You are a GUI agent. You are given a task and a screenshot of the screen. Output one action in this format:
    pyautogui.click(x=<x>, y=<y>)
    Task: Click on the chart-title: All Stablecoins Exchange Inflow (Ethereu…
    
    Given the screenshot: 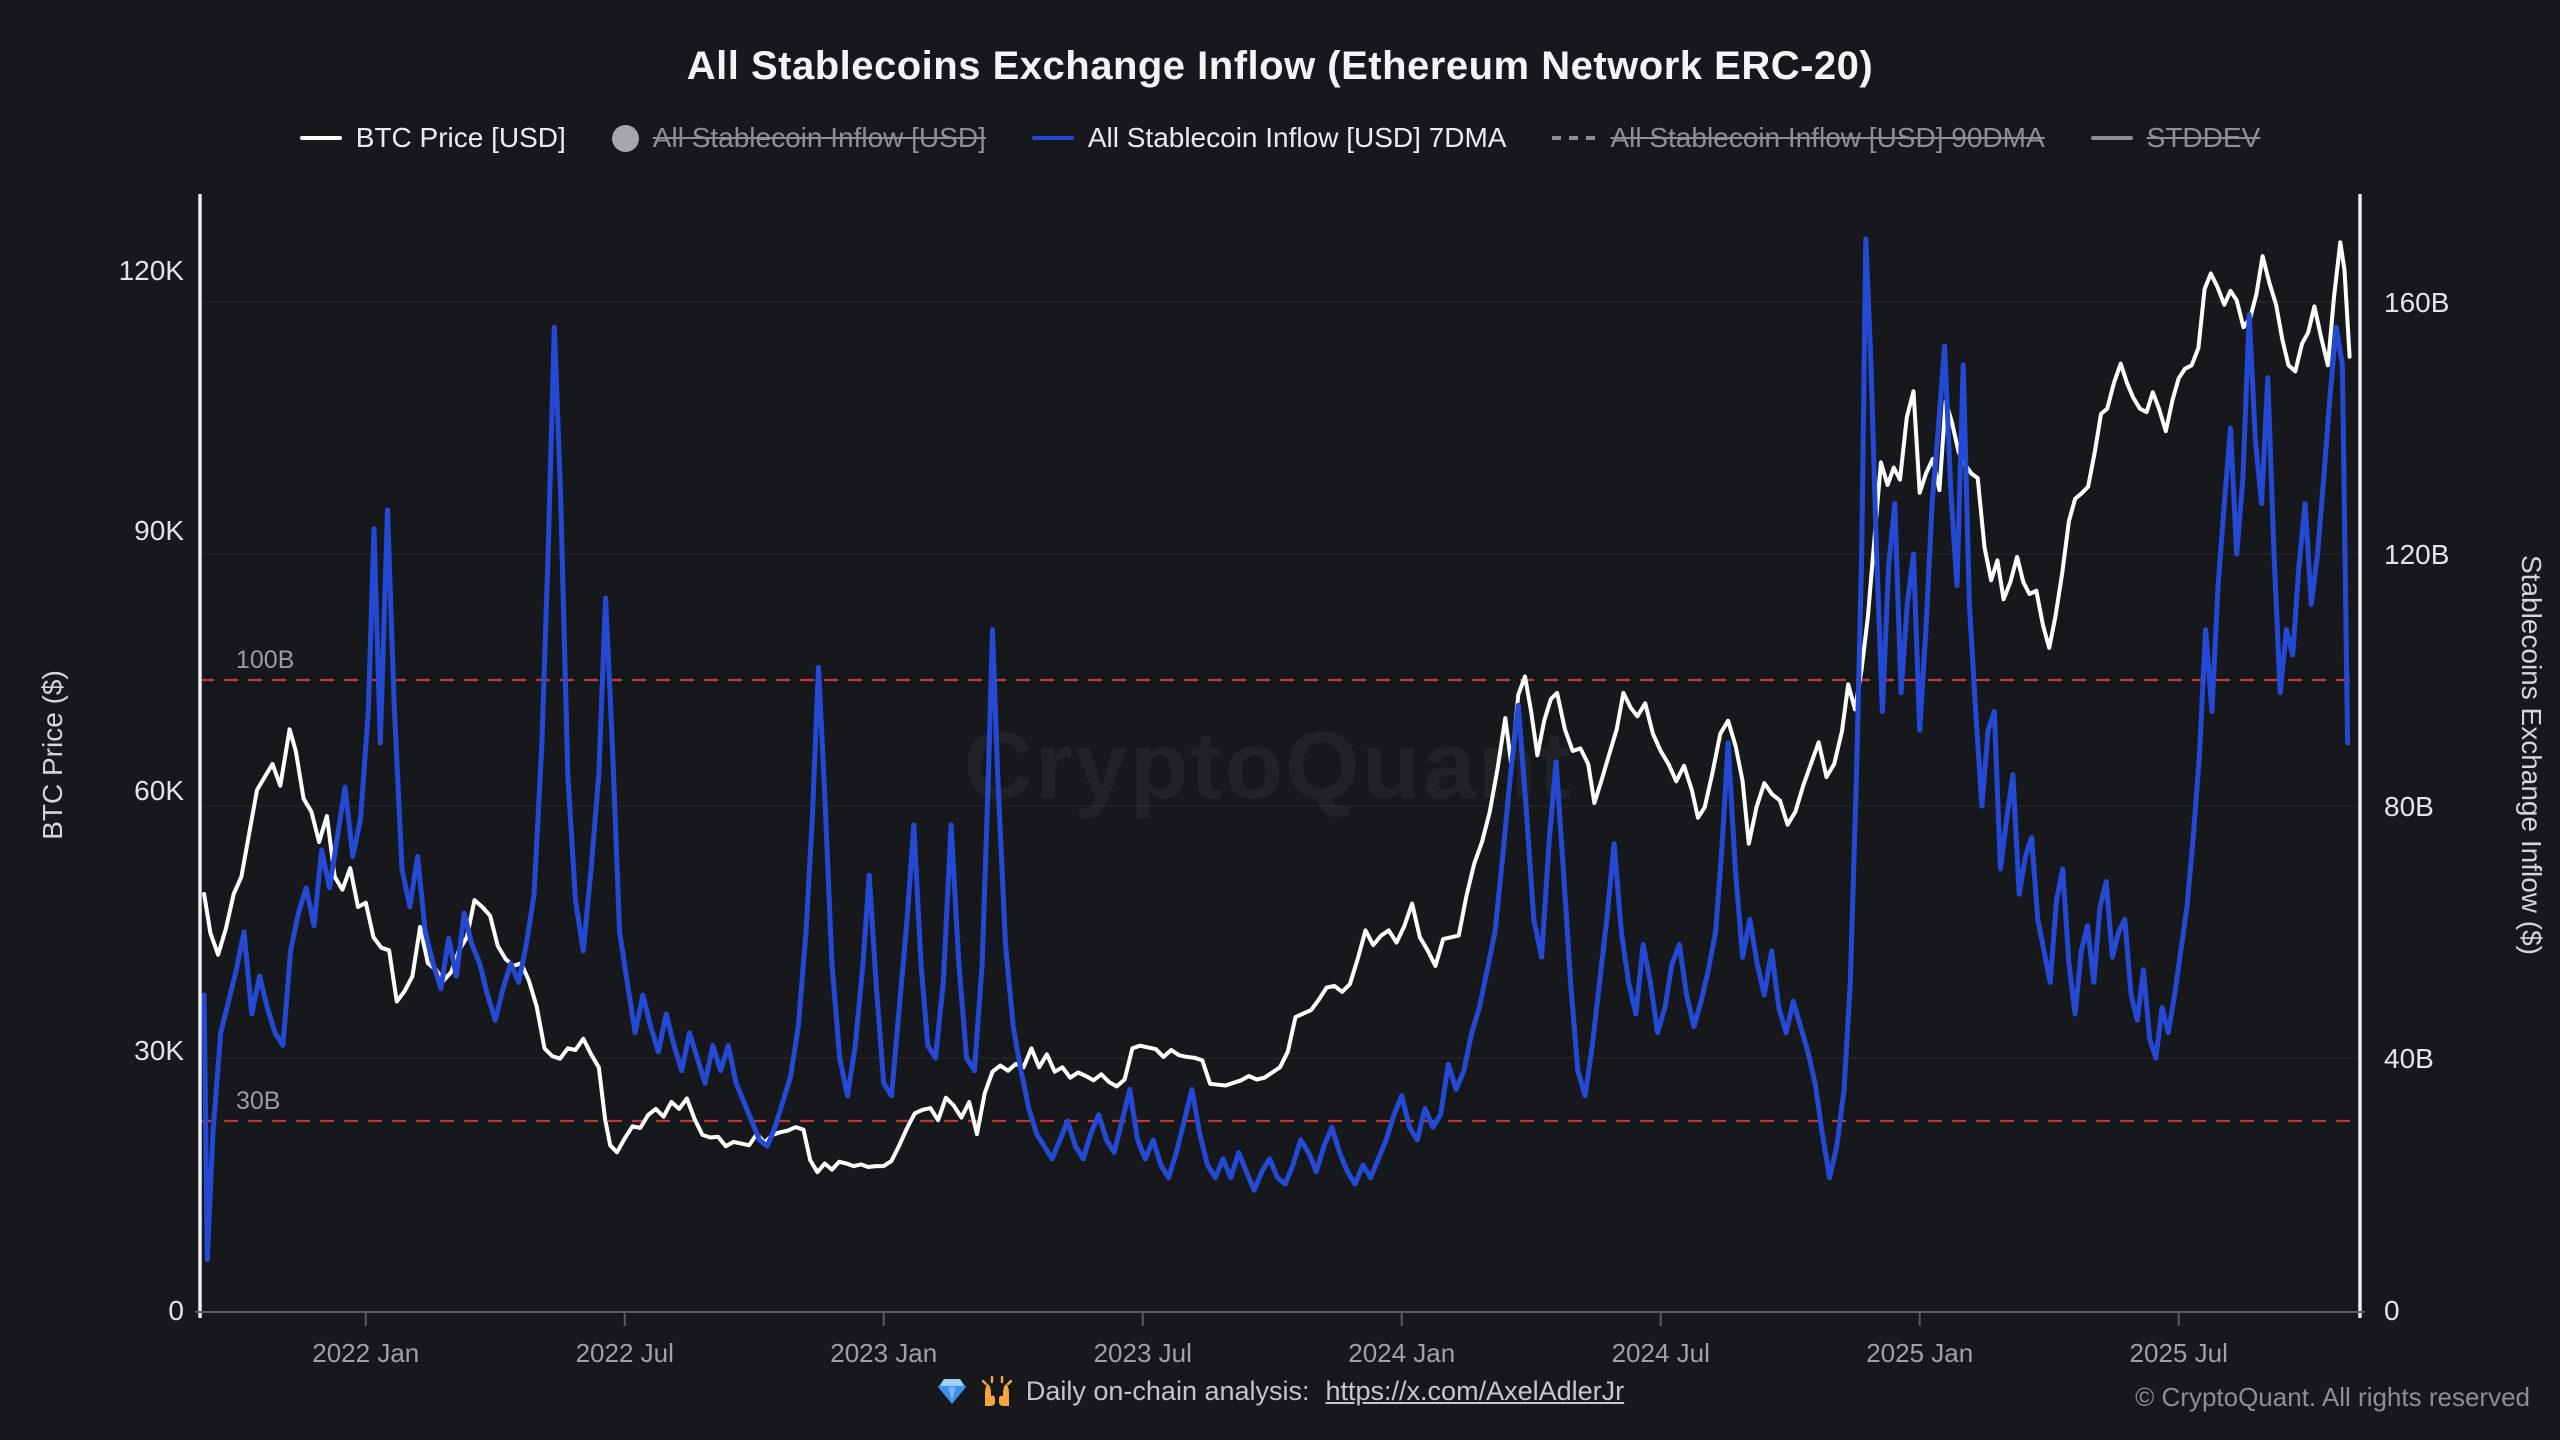 What is the action you would take?
    pyautogui.click(x=1280, y=66)
    